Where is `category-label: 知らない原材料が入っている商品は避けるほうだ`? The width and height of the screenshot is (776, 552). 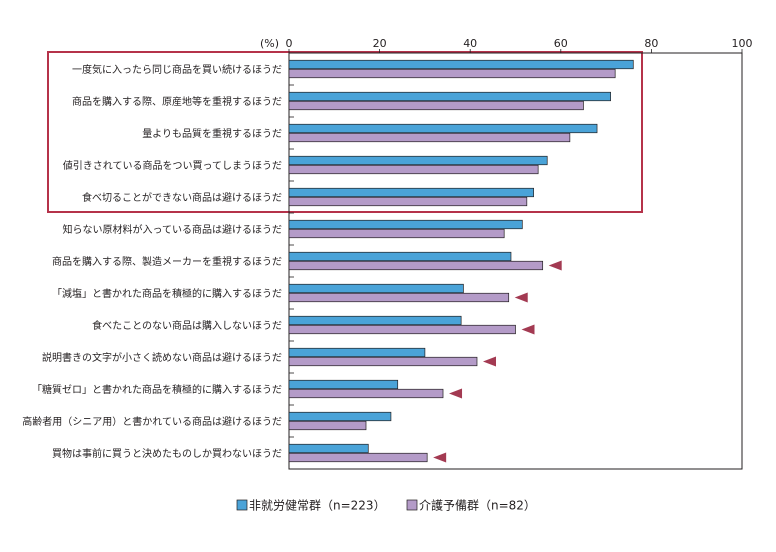
category-label: 知らない原材料が入っている商品は避けるほうだ is located at coordinates (173, 229).